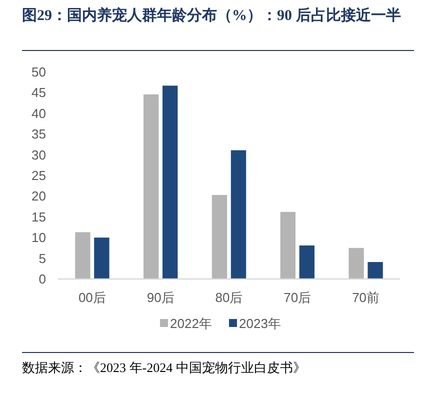  I want to click on y-tick-label: 35, so click(39, 134).